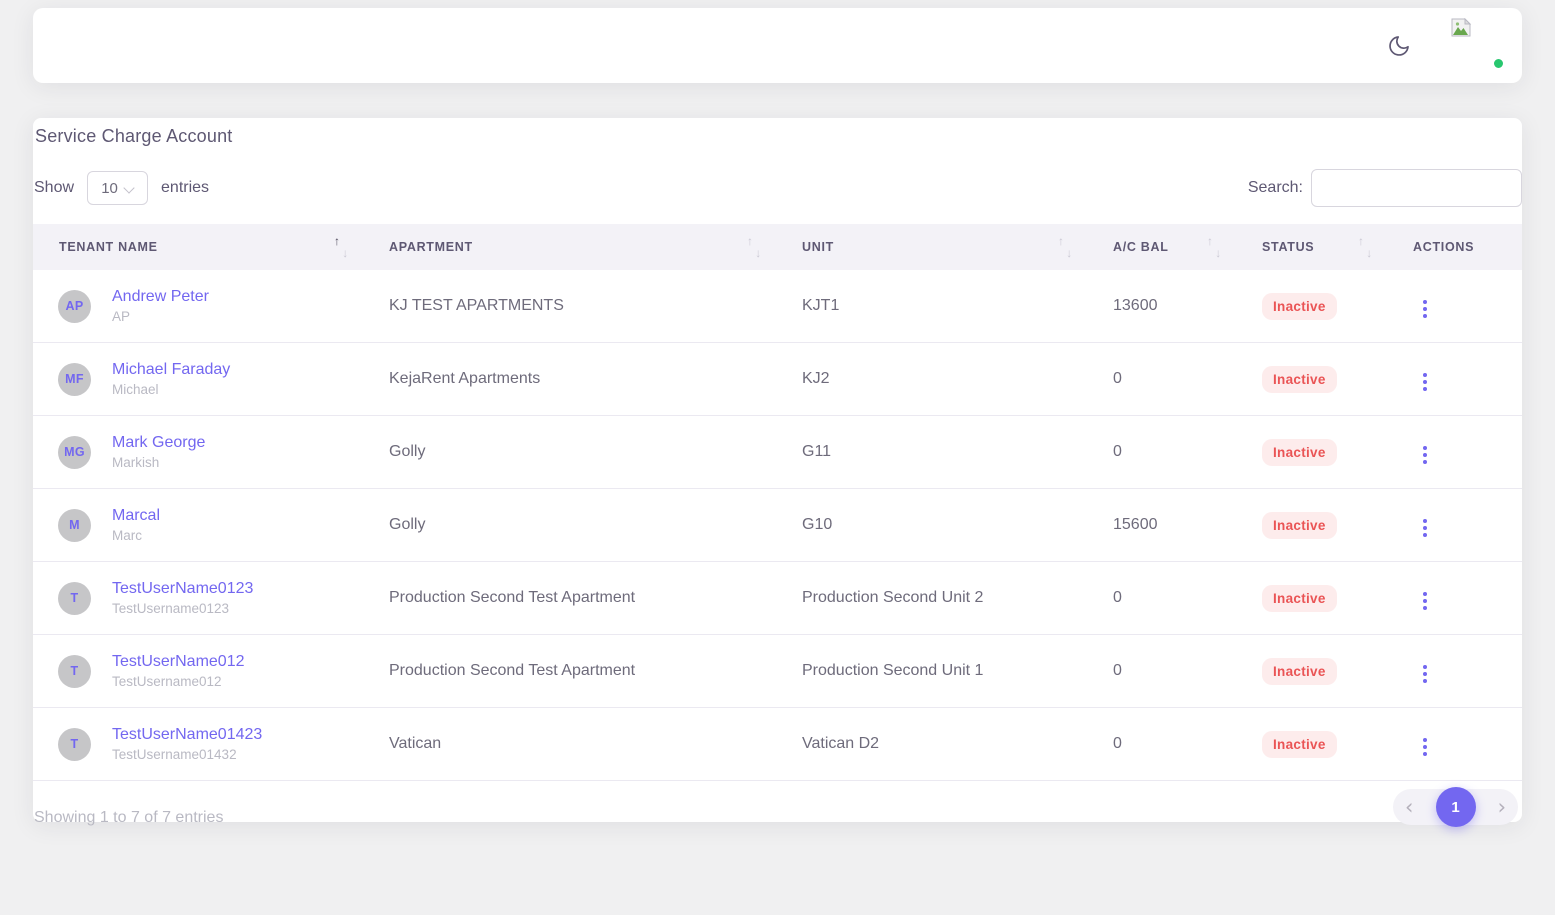 Image resolution: width=1555 pixels, height=915 pixels. I want to click on table-footer: Showing 1 to 7 of 7 entries ‹ 1 ›, so click(777, 804).